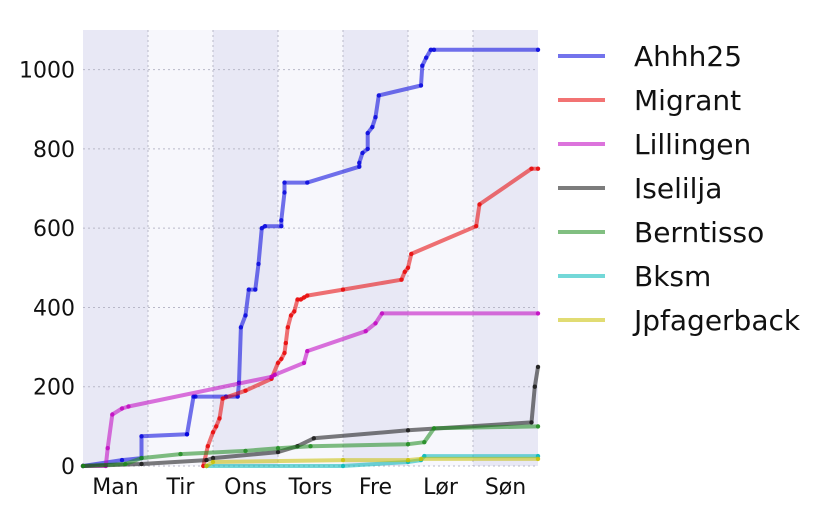  Describe the element at coordinates (692, 144) in the screenshot. I see `legend-label: Lillingen` at that location.